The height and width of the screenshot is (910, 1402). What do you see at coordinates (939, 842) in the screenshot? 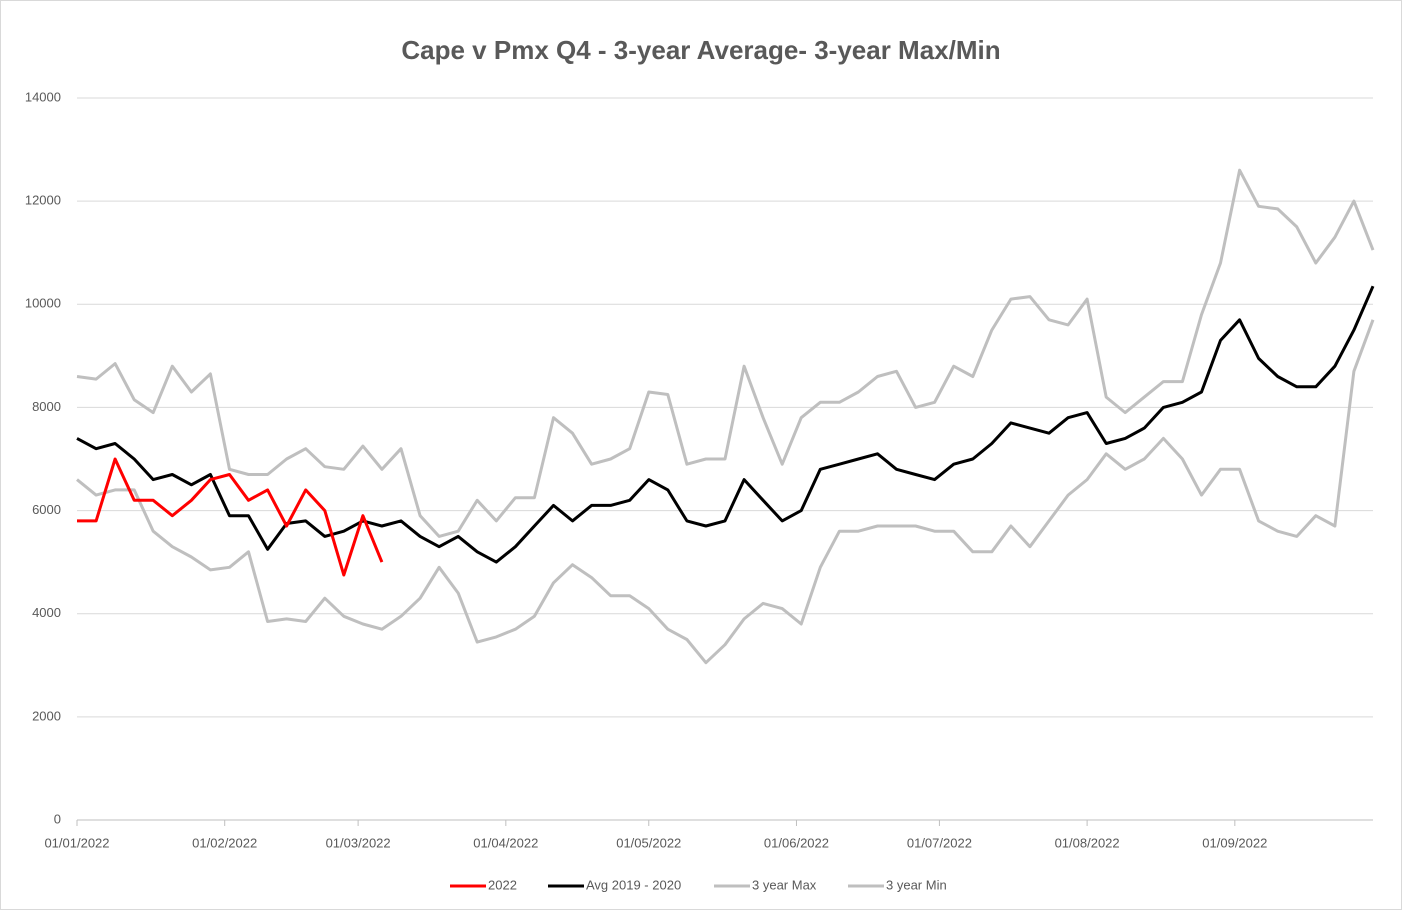
I see `x-tick-label: 01/07/2022` at bounding box center [939, 842].